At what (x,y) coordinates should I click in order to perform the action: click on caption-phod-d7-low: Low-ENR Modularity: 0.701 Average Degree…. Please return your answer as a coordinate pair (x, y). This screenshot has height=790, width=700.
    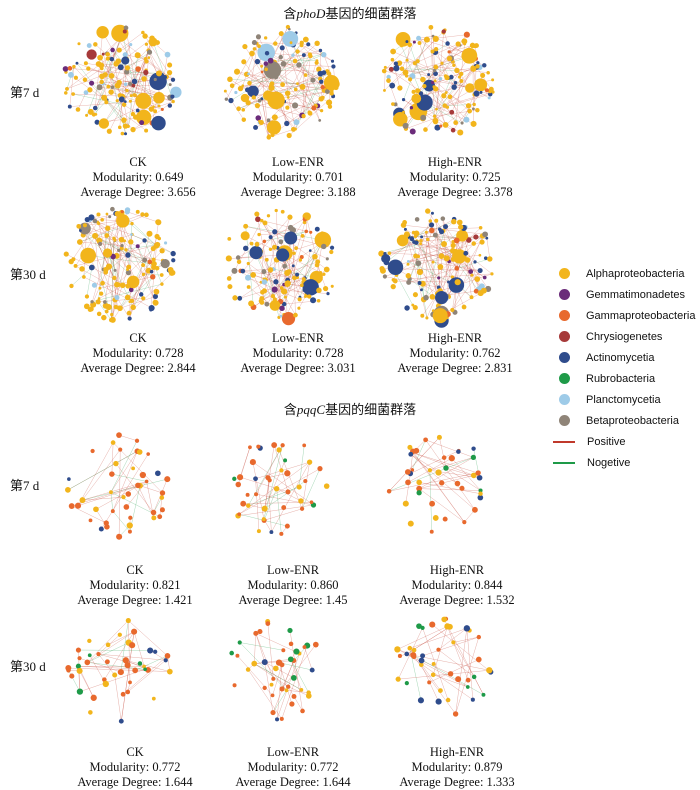
    Looking at the image, I should click on (298, 177).